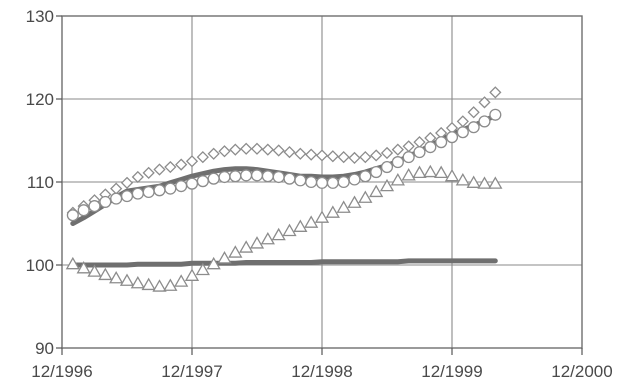 Image resolution: width=625 pixels, height=391 pixels. I want to click on y-tick-label: 90, so click(44, 348).